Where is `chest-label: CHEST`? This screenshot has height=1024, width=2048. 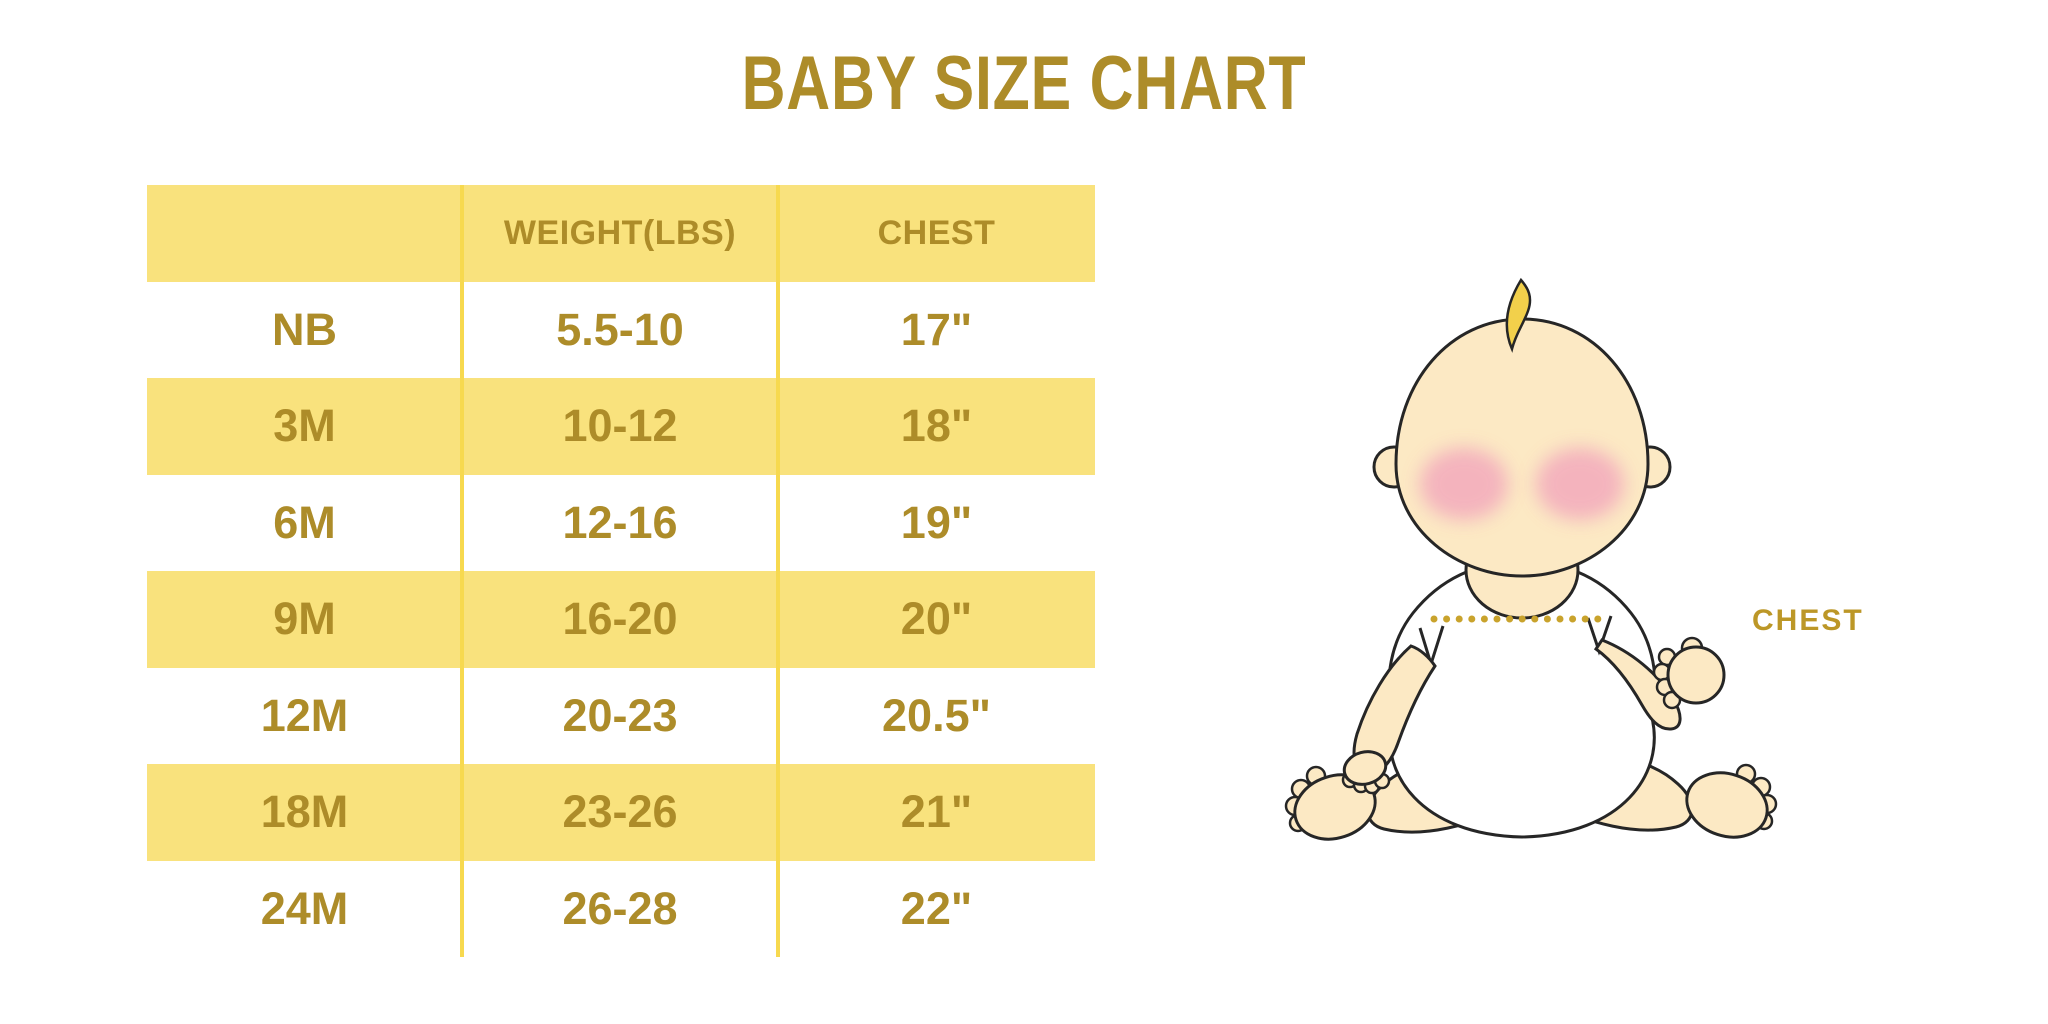
chest-label: CHEST is located at coordinates (1808, 620).